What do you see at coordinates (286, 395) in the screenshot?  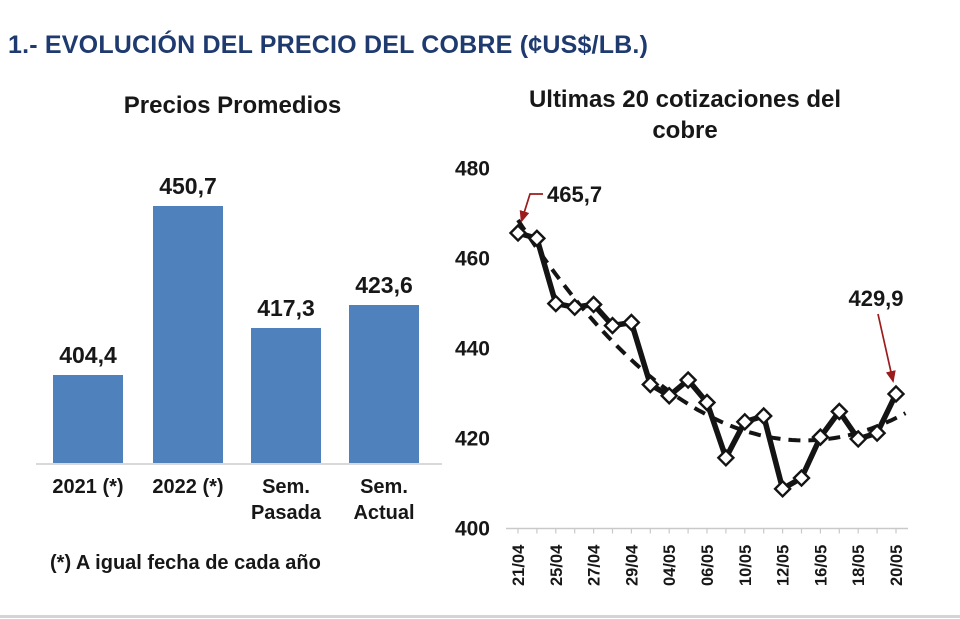 I see `bar-Sem. Pasada` at bounding box center [286, 395].